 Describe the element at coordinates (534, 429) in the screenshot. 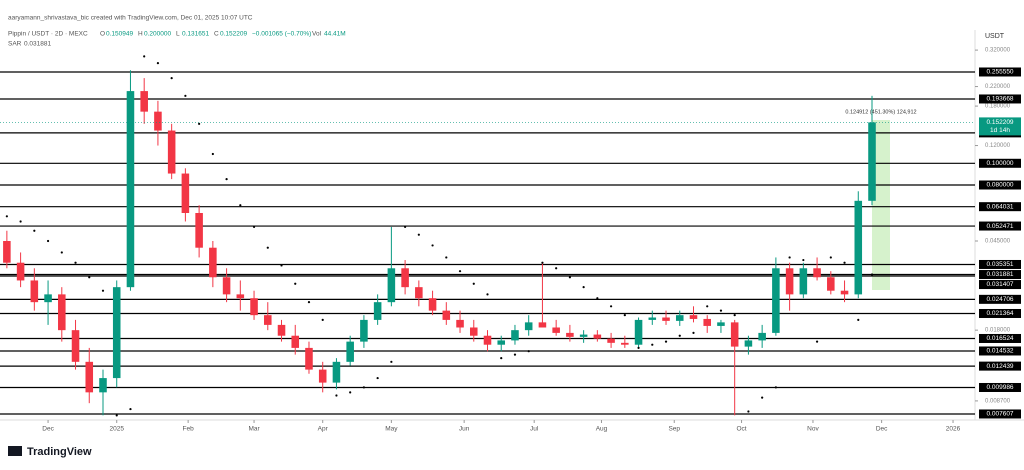

I see `x-tick-label: Jul` at that location.